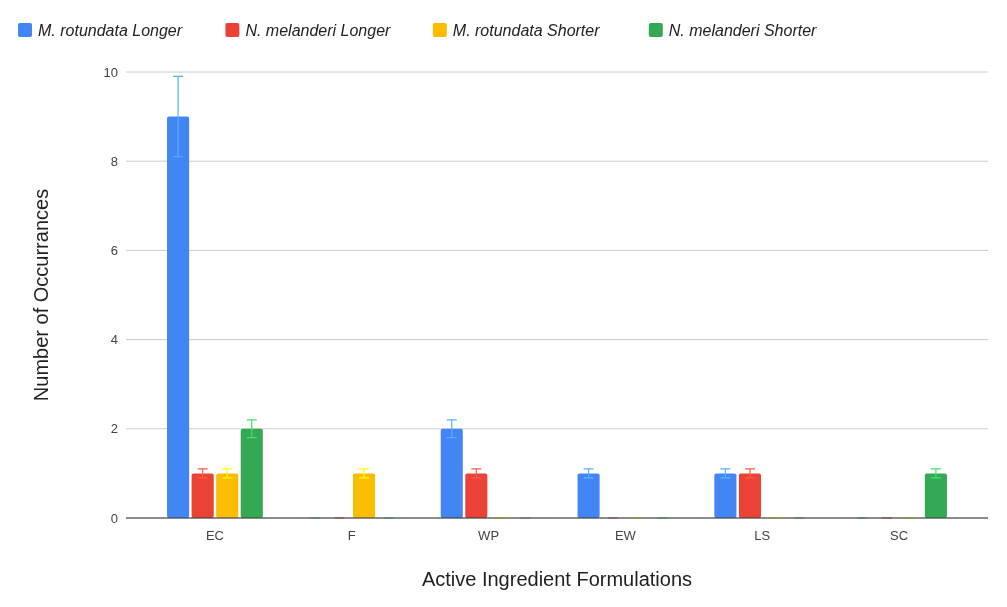 The width and height of the screenshot is (1007, 607). What do you see at coordinates (318, 30) in the screenshot?
I see `legend-label: N. melanderi Longer` at bounding box center [318, 30].